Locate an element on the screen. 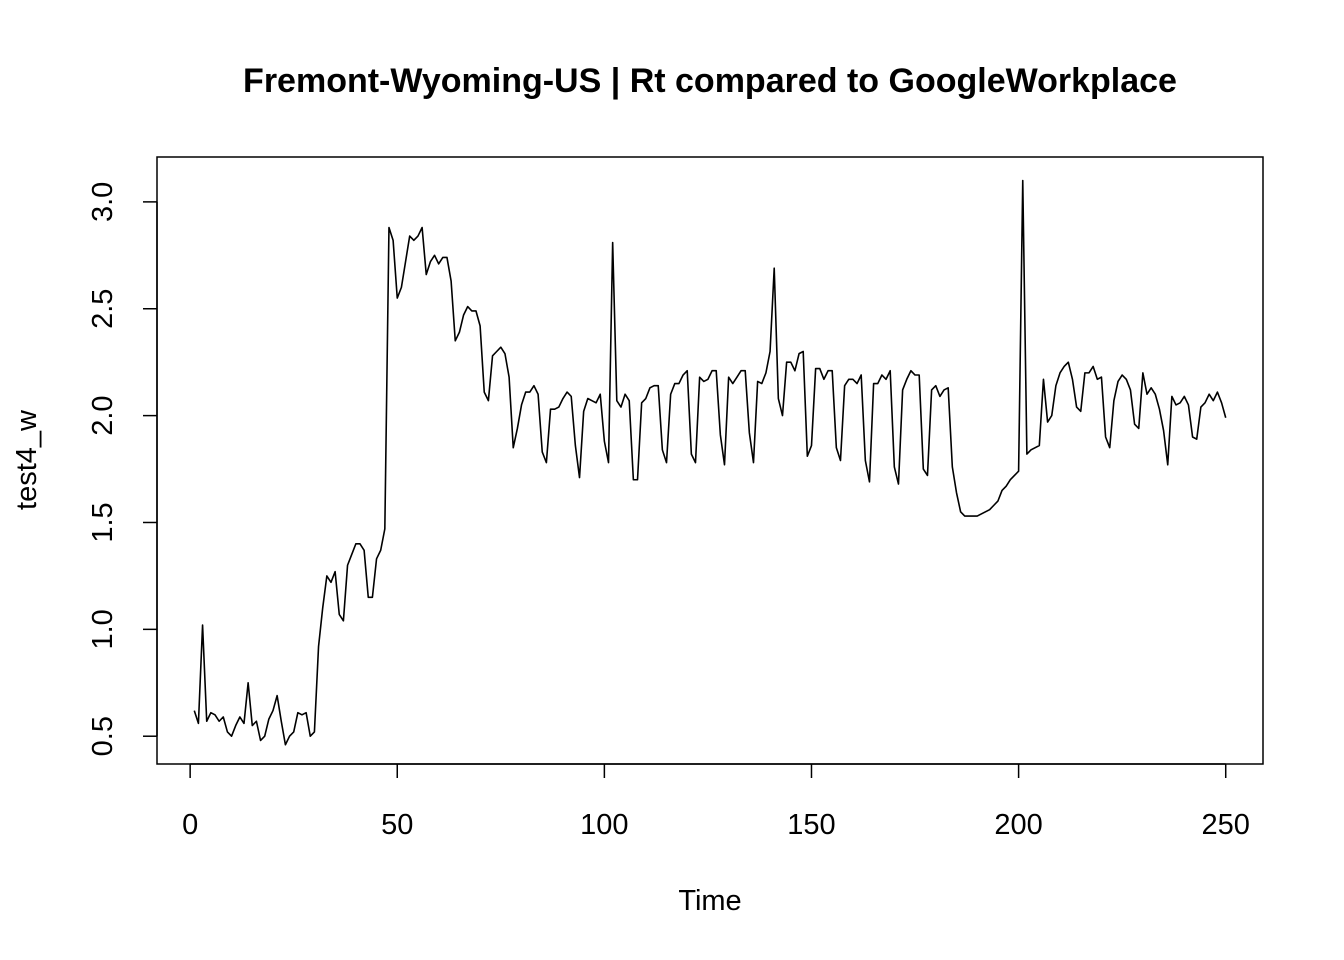  y-tick-label: 2.0 is located at coordinates (103, 415).